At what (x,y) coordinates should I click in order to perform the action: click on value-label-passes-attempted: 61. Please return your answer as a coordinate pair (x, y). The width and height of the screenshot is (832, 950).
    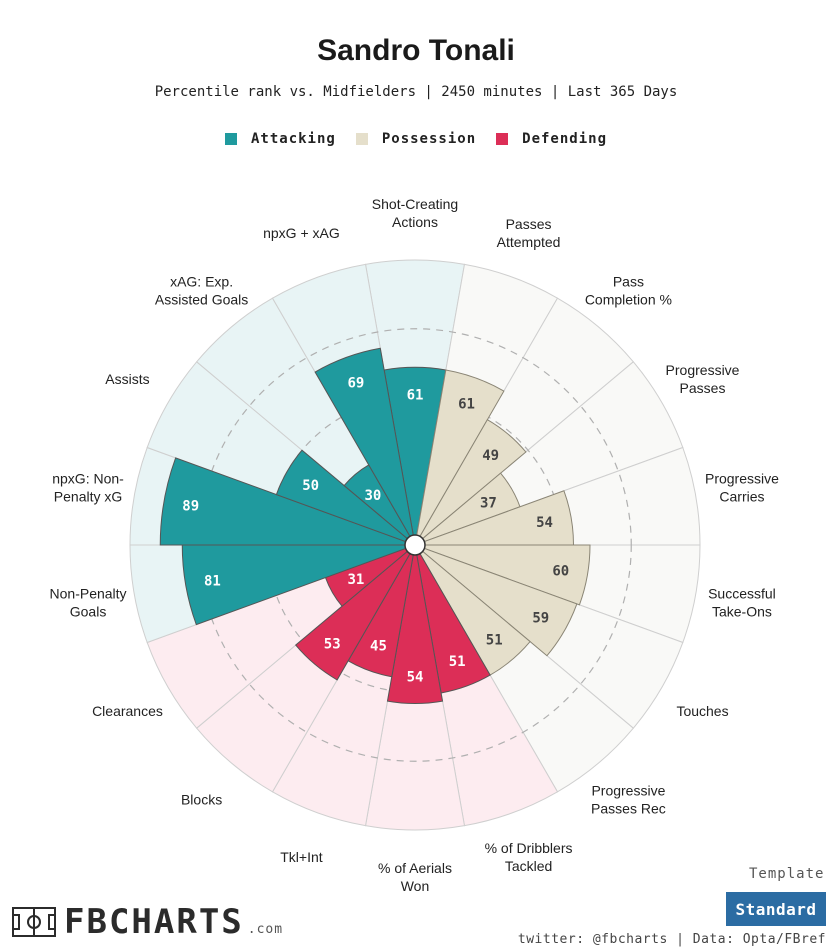
    Looking at the image, I should click on (466, 404).